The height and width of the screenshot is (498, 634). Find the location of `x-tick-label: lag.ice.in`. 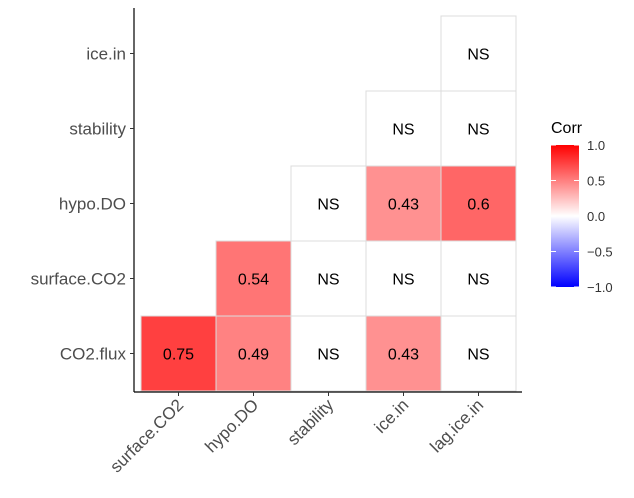

x-tick-label: lag.ice.in is located at coordinates (456, 425).